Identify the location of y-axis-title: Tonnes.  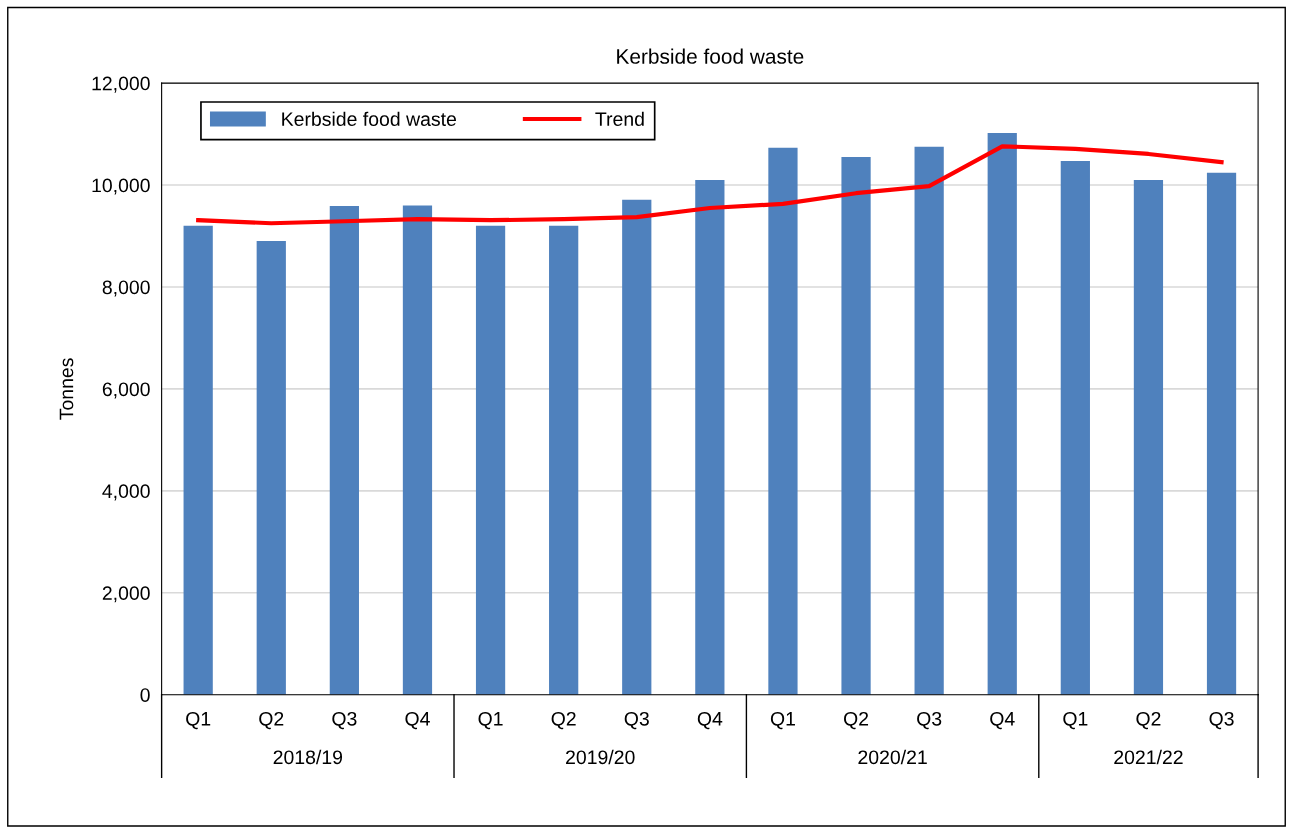
(66, 389).